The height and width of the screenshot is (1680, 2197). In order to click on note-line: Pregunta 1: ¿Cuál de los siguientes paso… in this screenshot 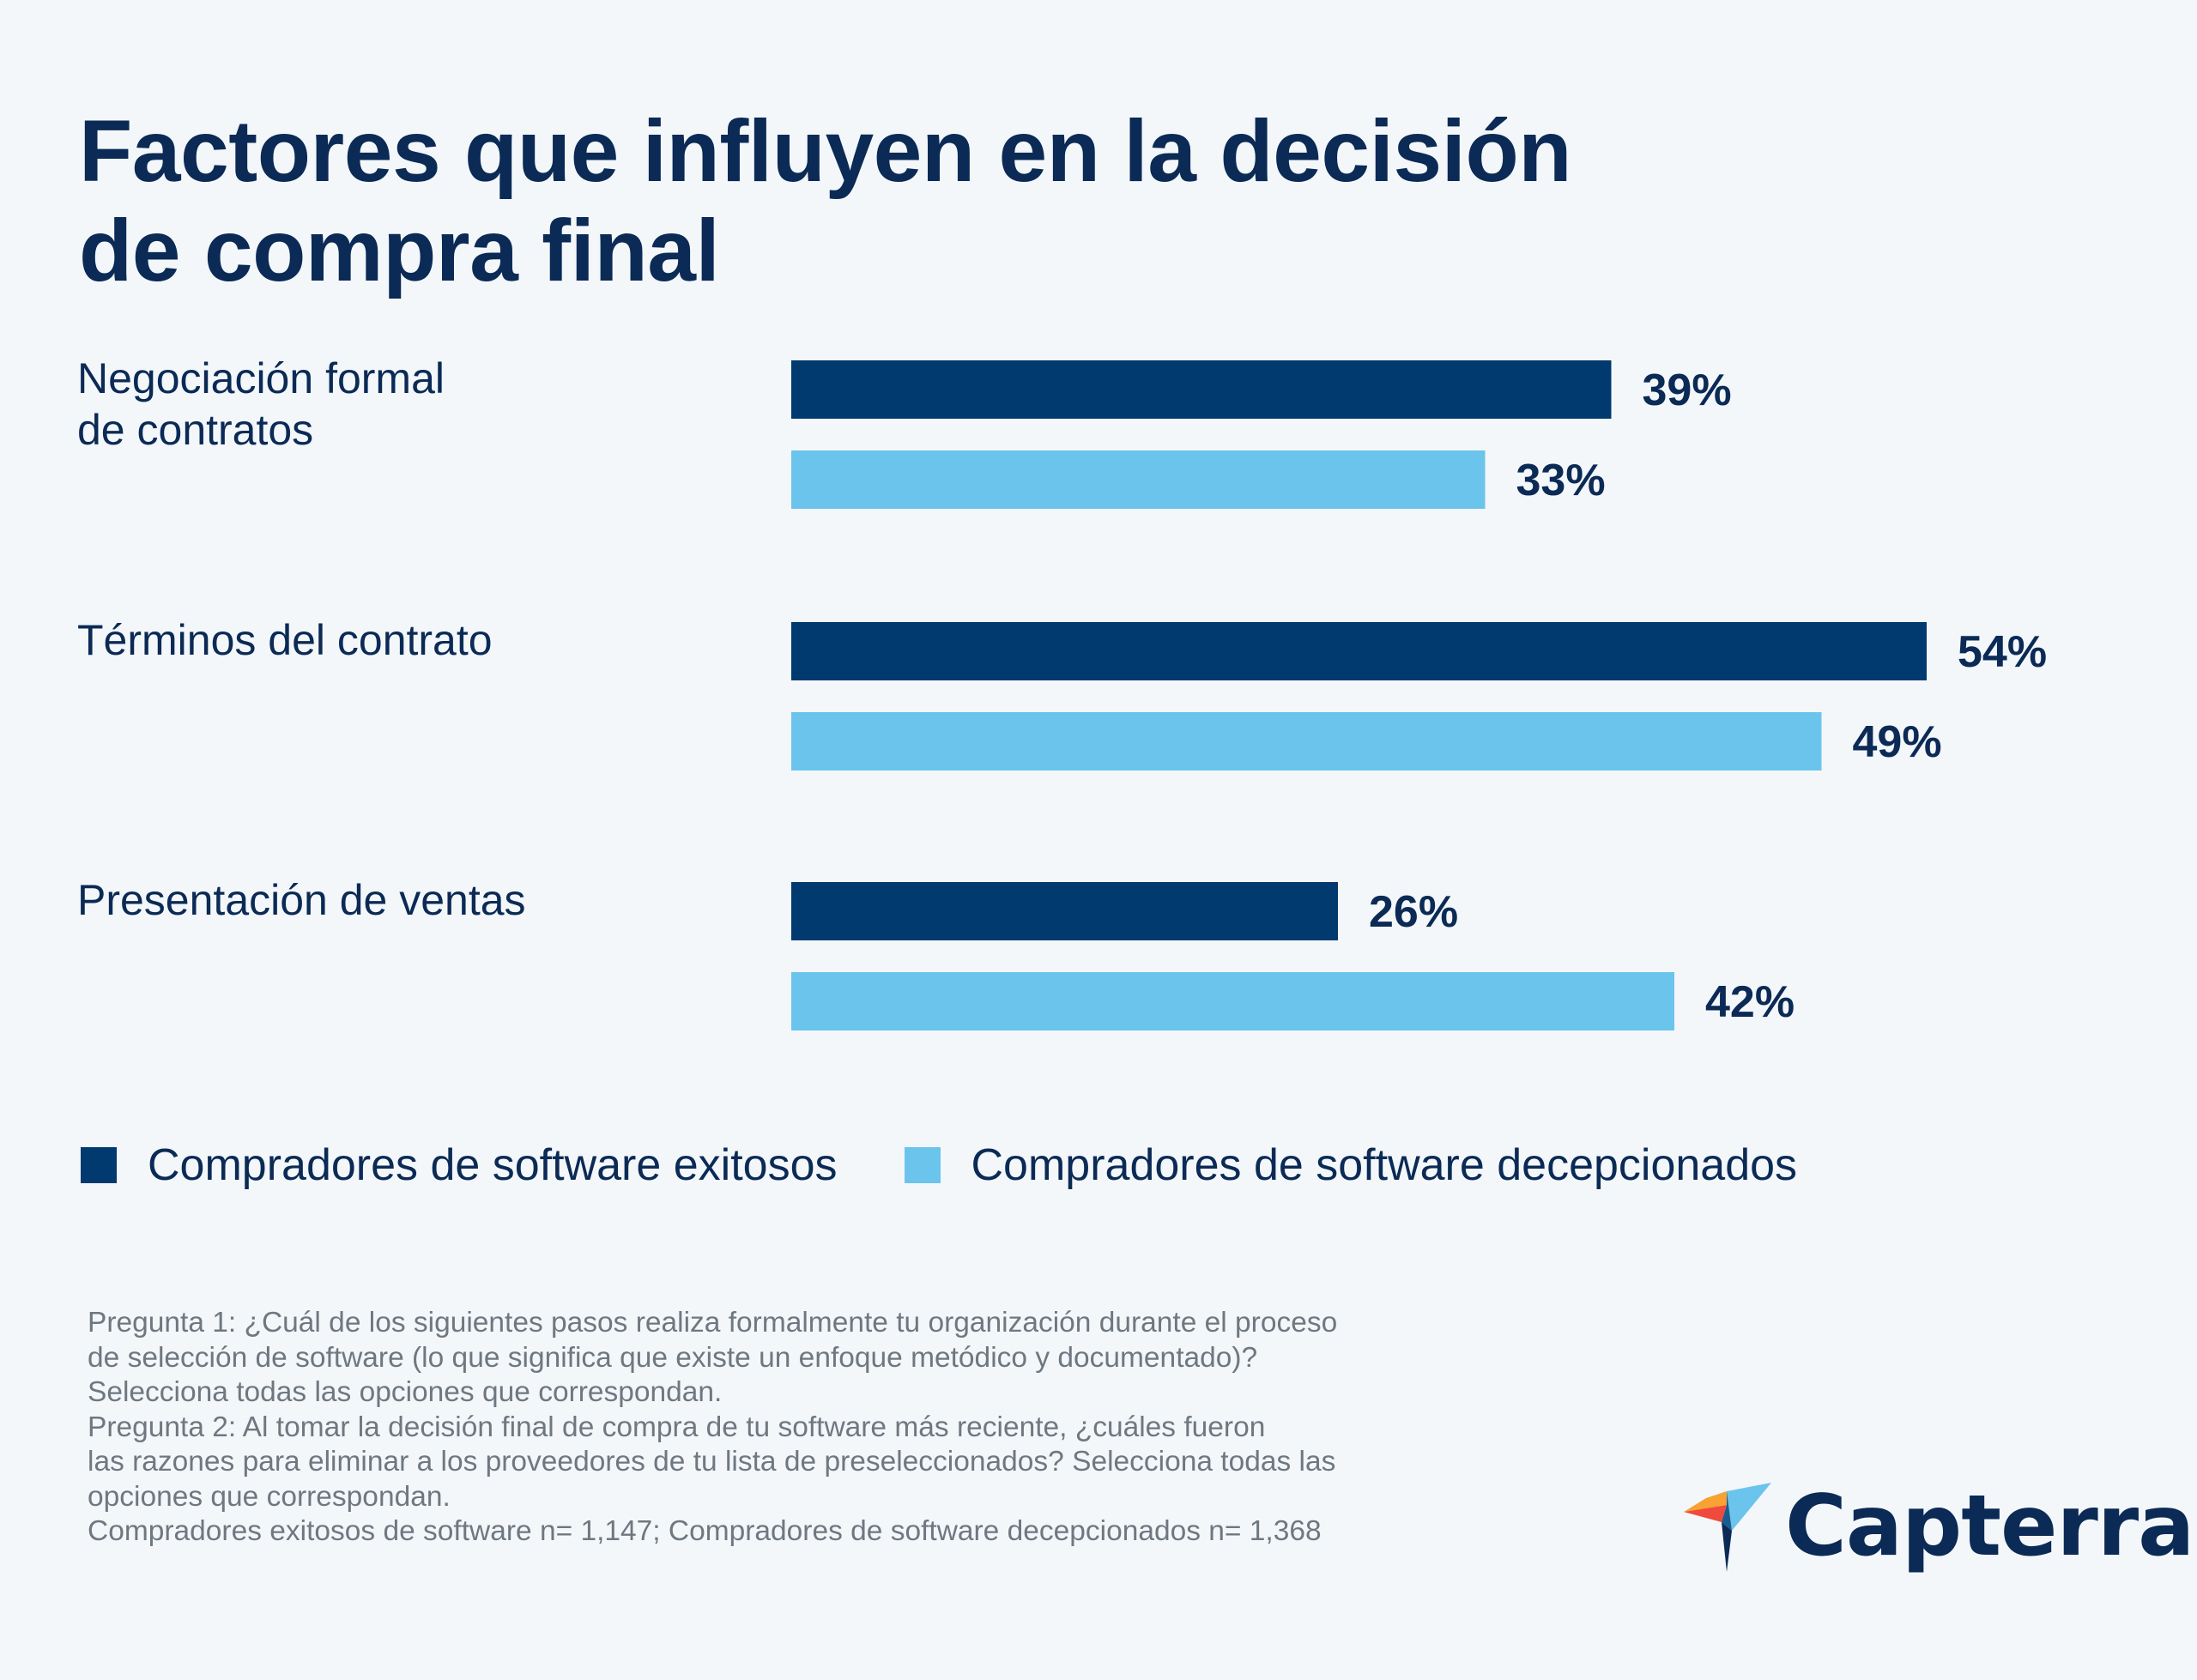, I will do `click(713, 1323)`.